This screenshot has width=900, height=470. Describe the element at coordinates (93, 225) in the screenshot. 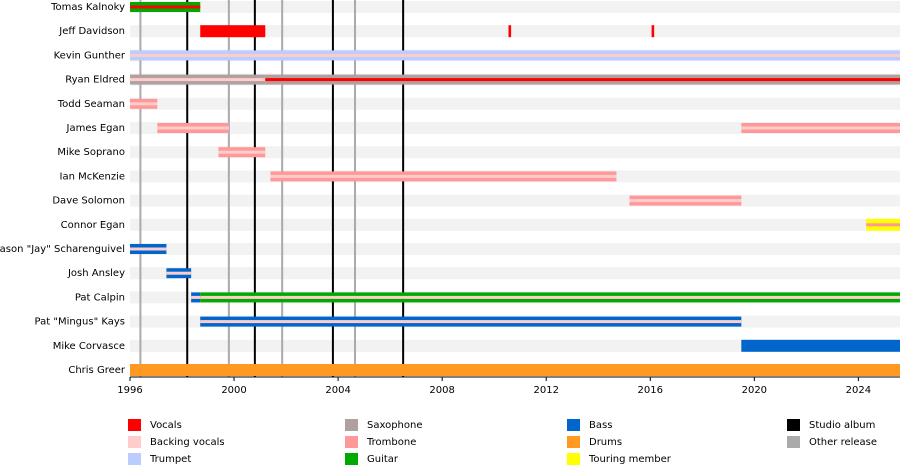

I see `member-name: Connor Egan` at that location.